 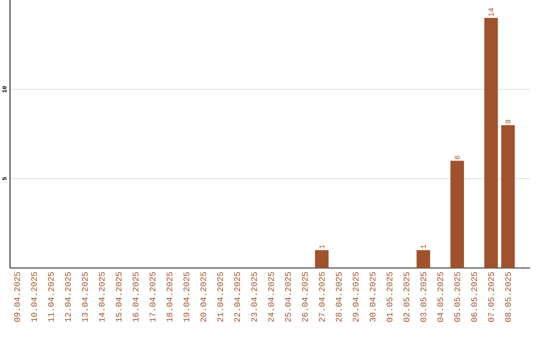 What do you see at coordinates (389, 297) in the screenshot?
I see `x-tick-label: 01.05.2025` at bounding box center [389, 297].